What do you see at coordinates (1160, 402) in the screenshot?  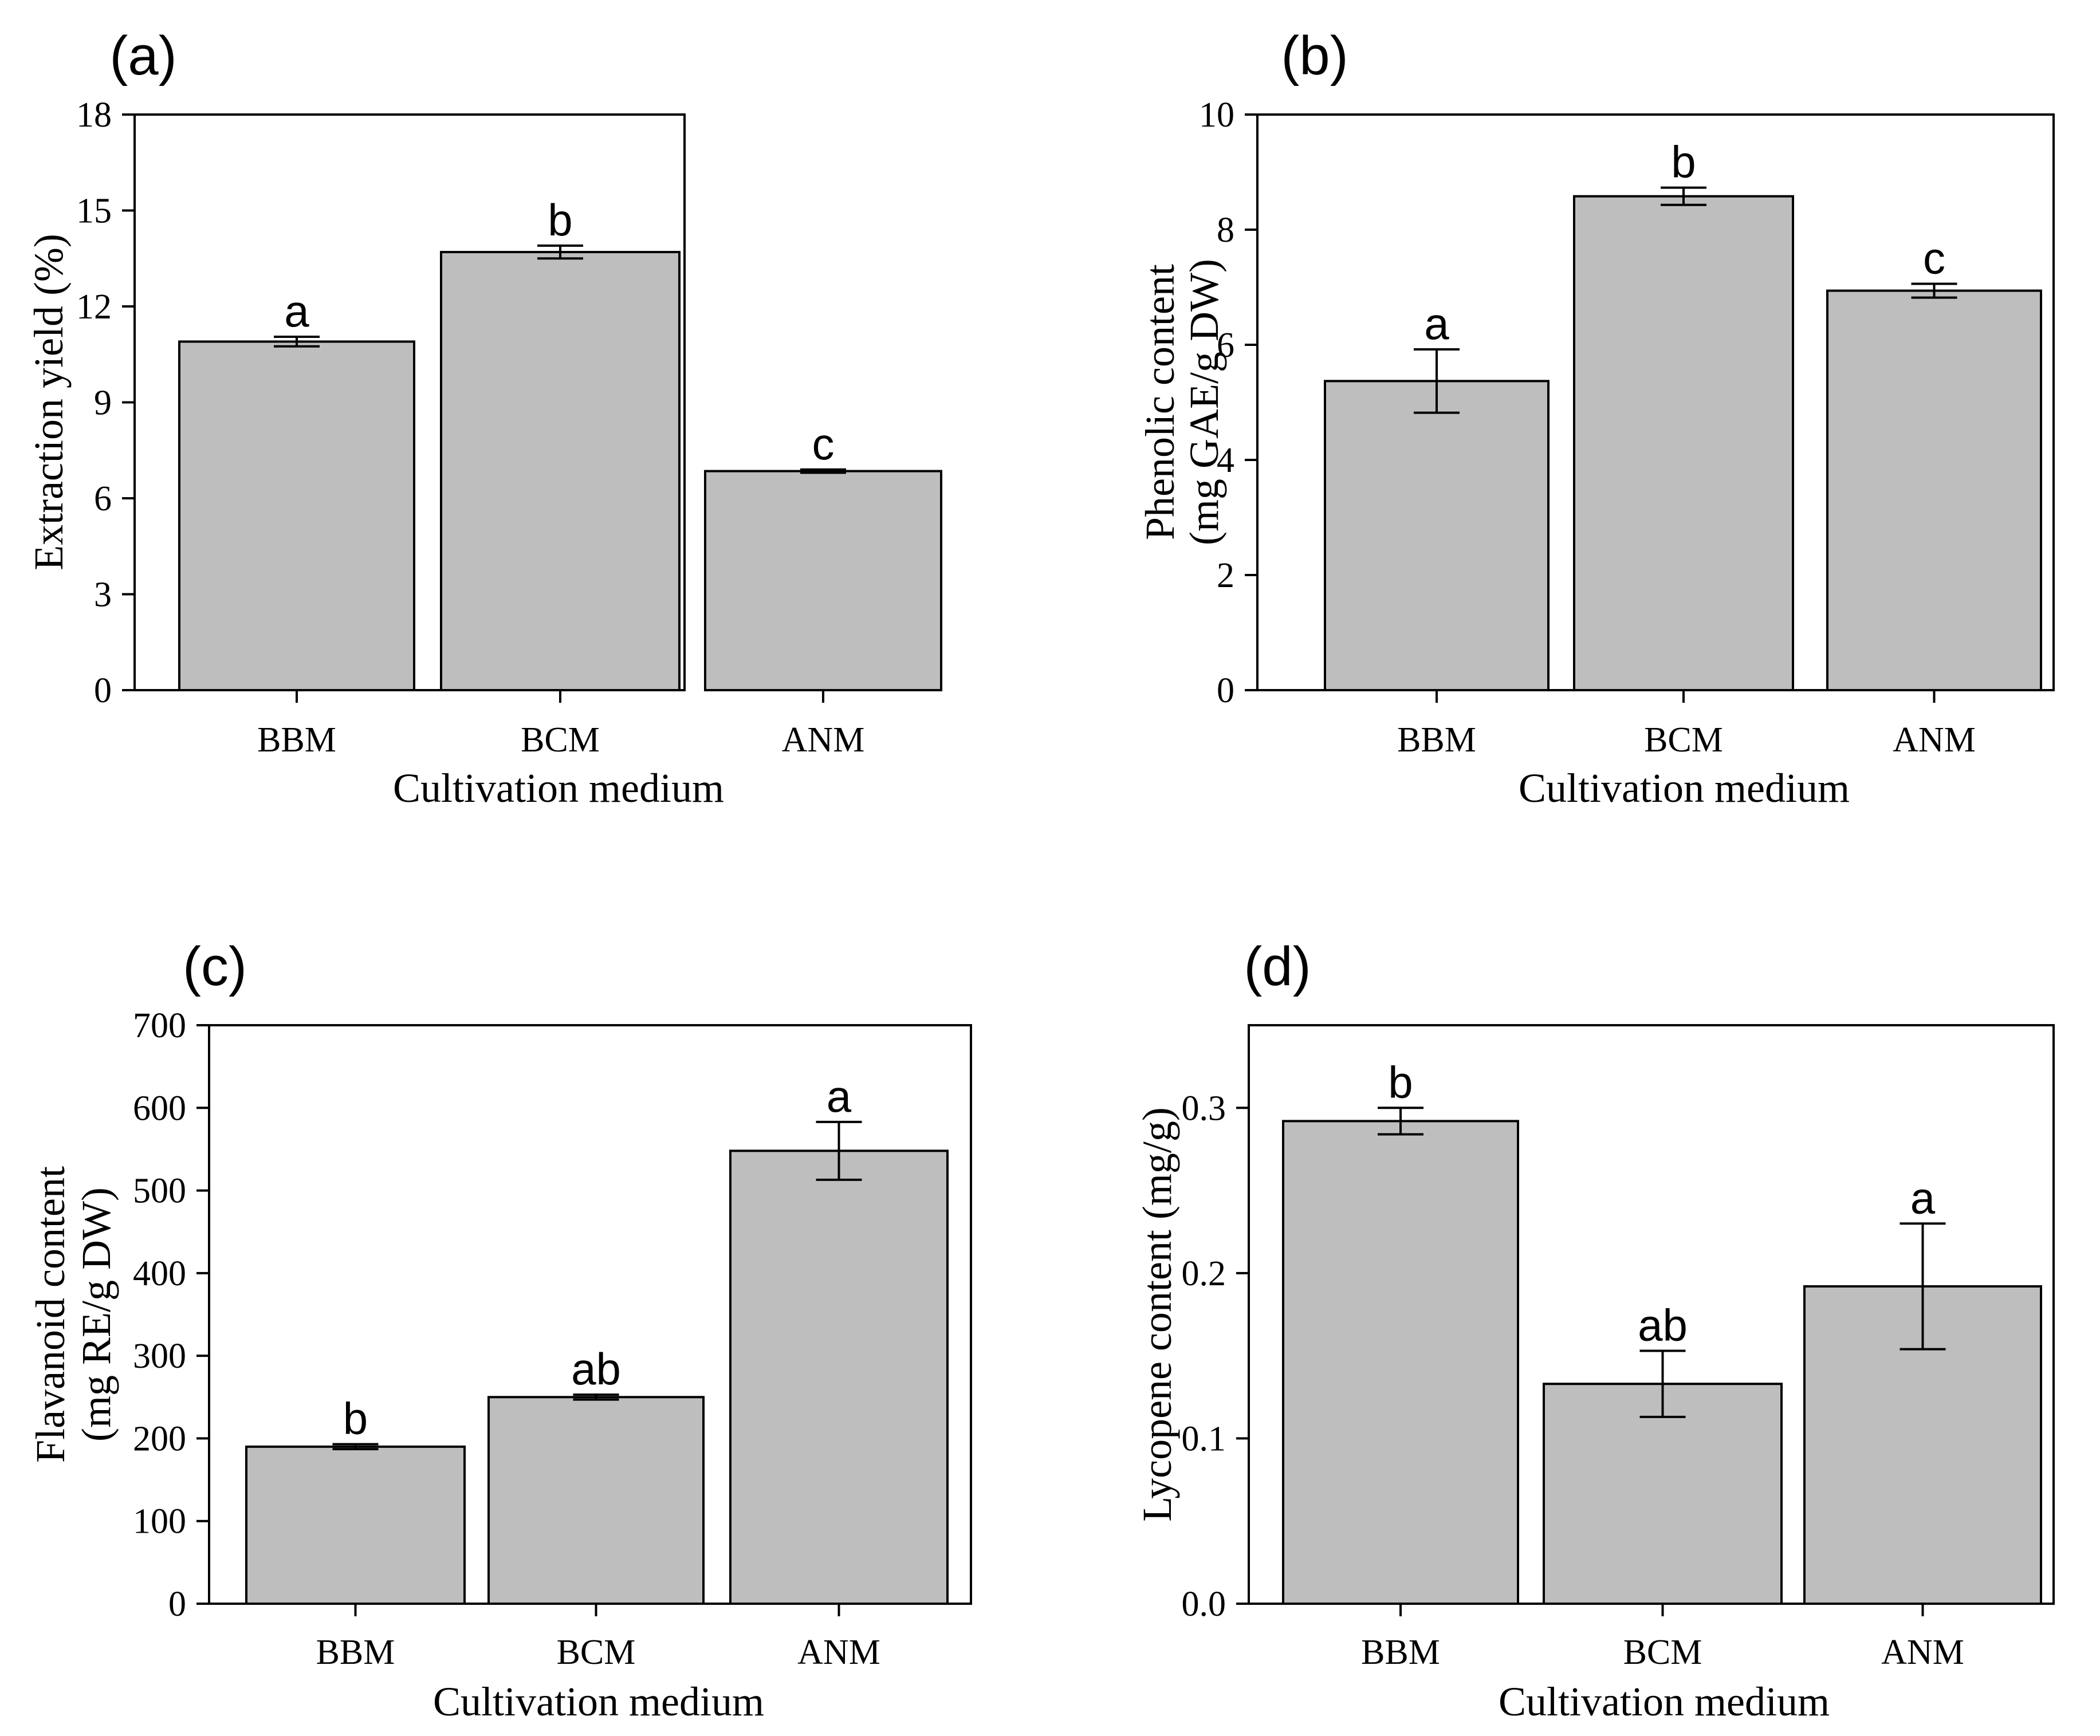 I see `y-axis-title: Phenolic content` at bounding box center [1160, 402].